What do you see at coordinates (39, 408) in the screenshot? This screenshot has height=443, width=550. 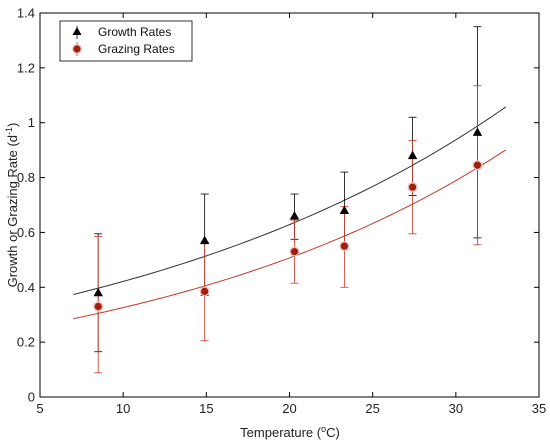 I see `x-tick-label-0: 5` at bounding box center [39, 408].